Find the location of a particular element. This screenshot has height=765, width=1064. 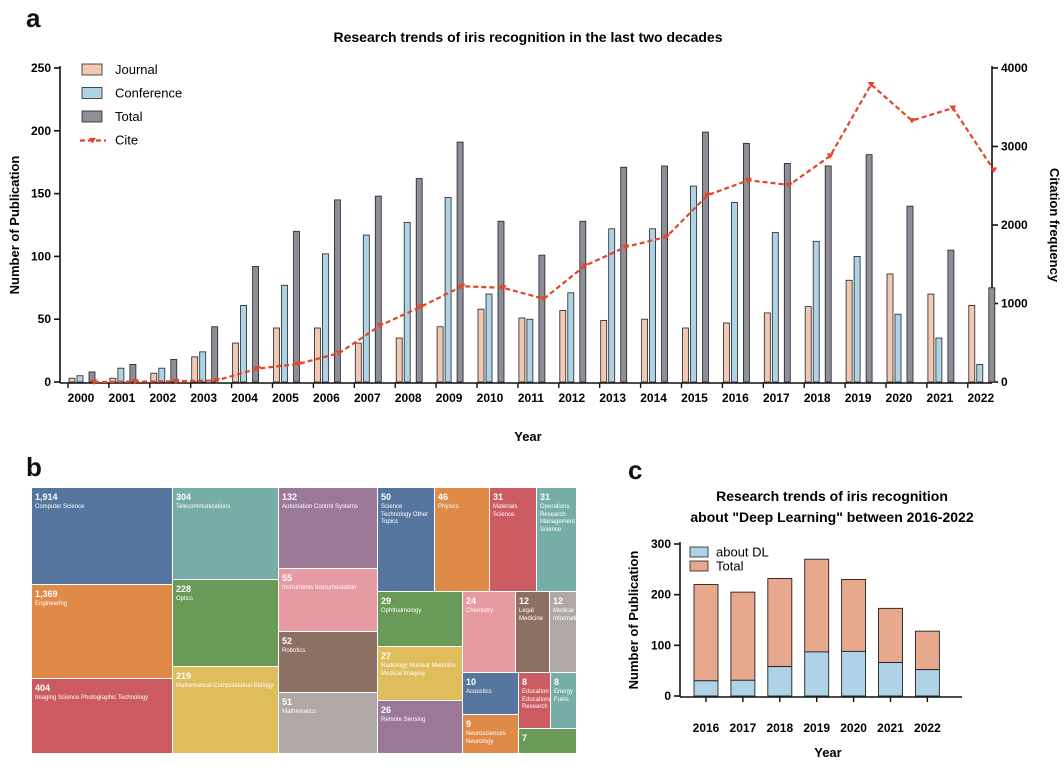

treemap-tile-label: Computer Science is located at coordinates (60, 507).